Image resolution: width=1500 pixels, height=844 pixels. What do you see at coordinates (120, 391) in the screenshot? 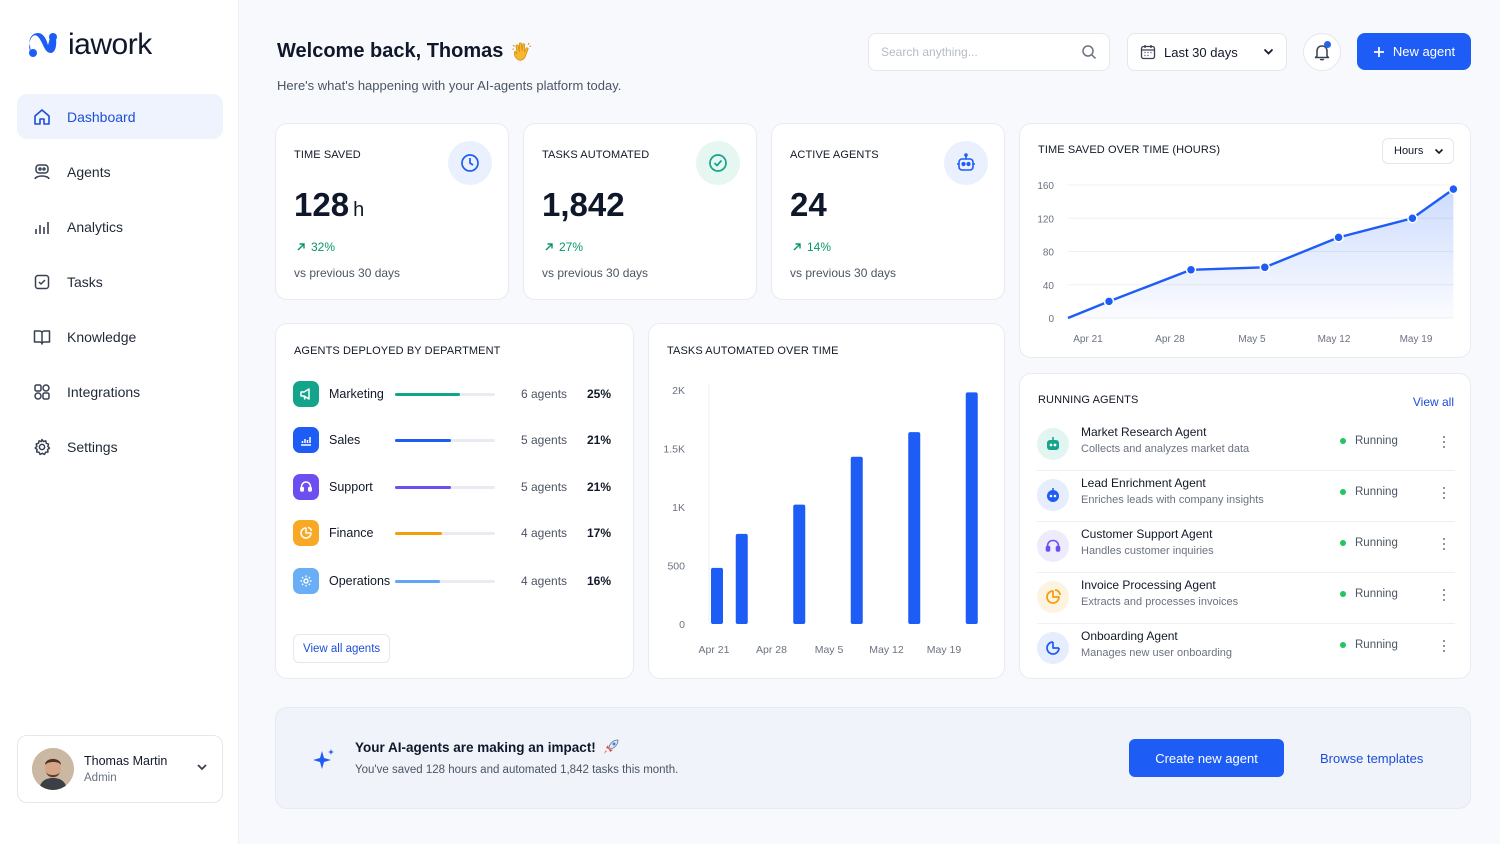
I see `sidebar-item-integrations: Integrations` at bounding box center [120, 391].